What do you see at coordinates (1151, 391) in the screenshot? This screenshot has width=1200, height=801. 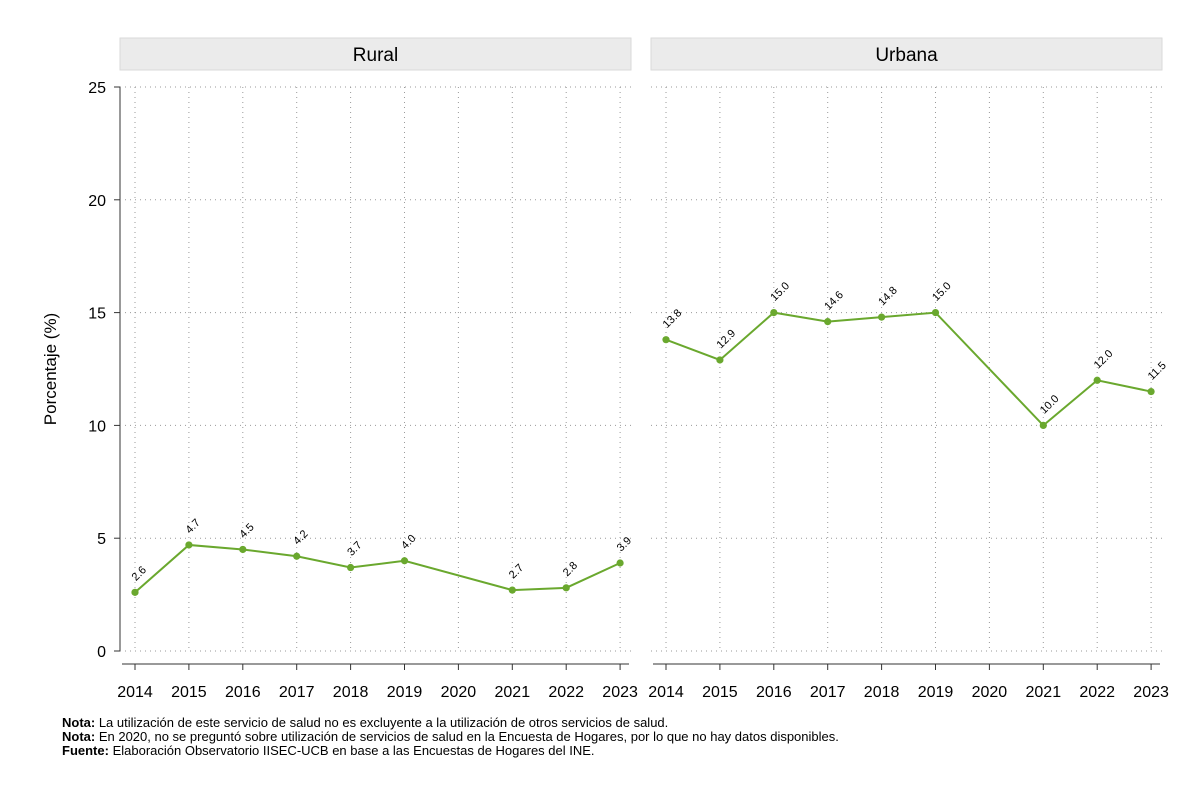 I see `point-urbana-2023` at bounding box center [1151, 391].